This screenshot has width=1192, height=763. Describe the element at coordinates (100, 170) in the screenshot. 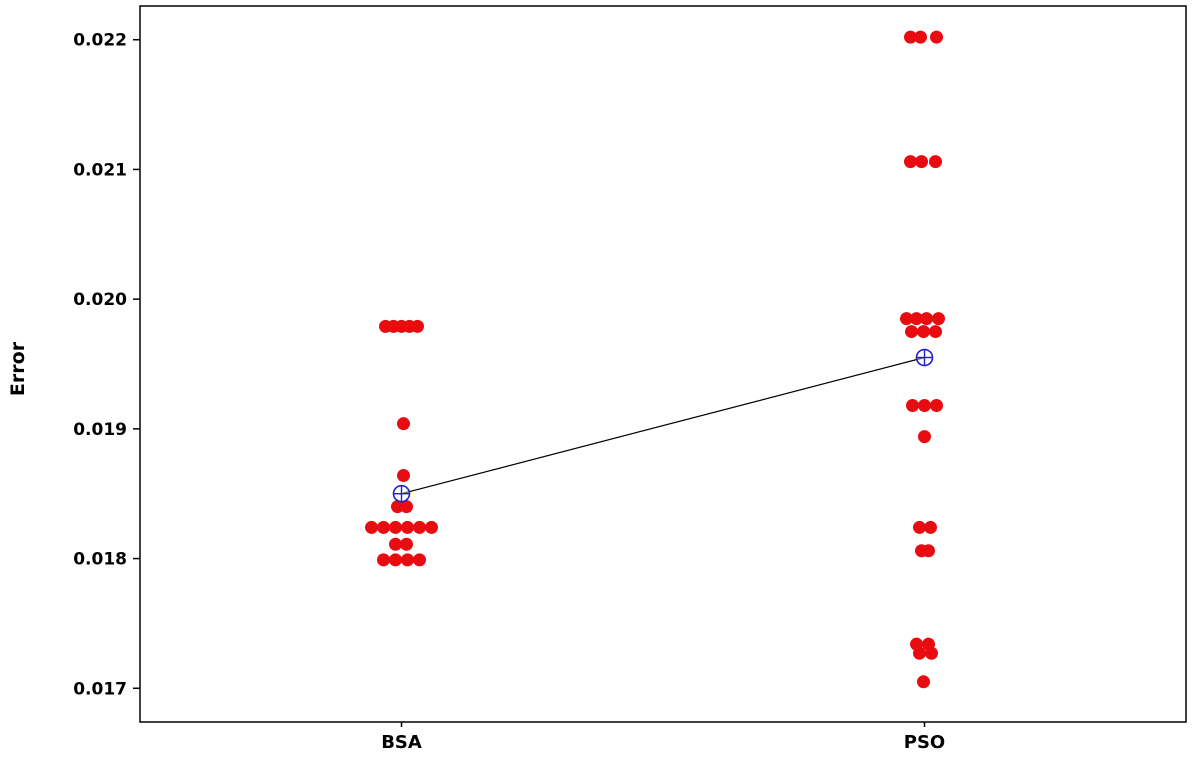

I see `y-tick-label: 0.021` at that location.